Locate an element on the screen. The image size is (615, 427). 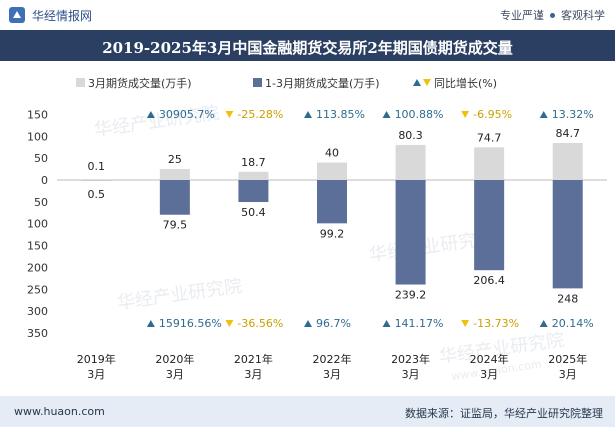
slogan-tag-1: 专业严谨 is located at coordinates (522, 15).